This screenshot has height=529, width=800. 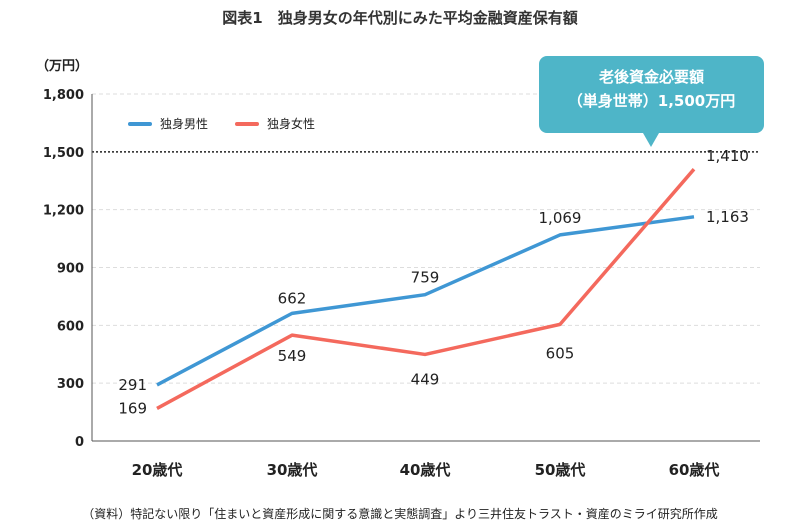 I want to click on data-label: 662, so click(x=292, y=298).